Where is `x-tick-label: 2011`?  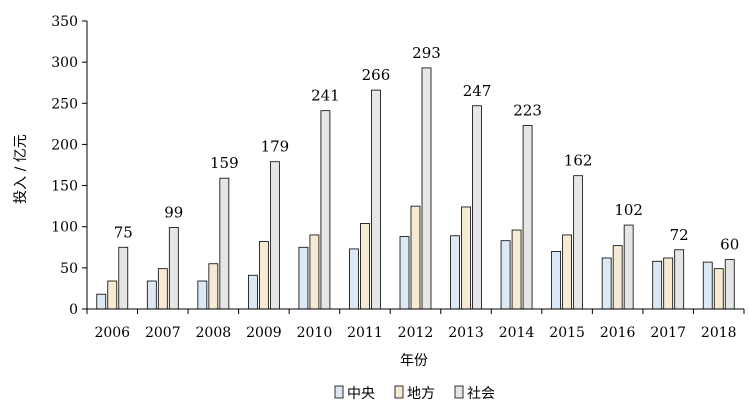
x-tick-label: 2011 is located at coordinates (365, 333).